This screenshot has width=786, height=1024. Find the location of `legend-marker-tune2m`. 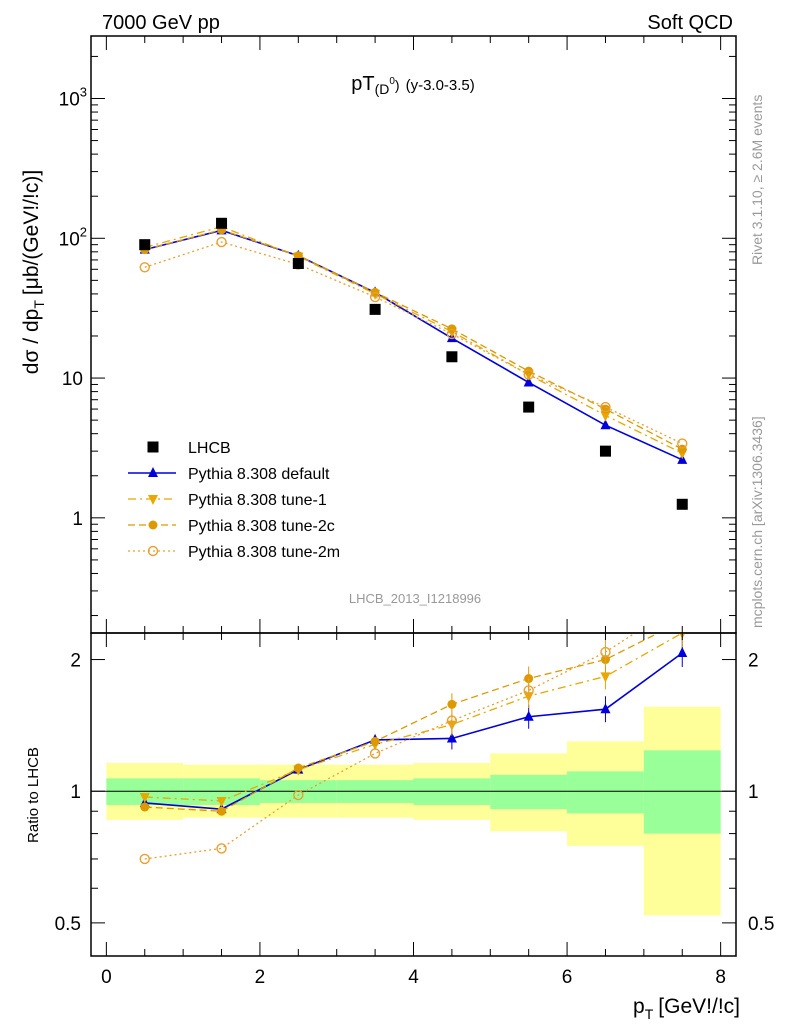

legend-marker-tune2m is located at coordinates (153, 551).